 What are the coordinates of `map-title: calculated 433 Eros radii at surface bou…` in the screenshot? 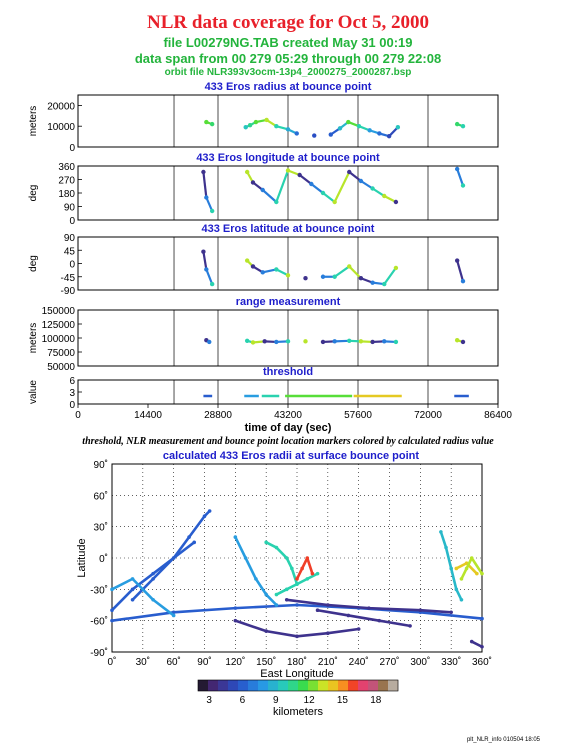 It's located at (291, 456).